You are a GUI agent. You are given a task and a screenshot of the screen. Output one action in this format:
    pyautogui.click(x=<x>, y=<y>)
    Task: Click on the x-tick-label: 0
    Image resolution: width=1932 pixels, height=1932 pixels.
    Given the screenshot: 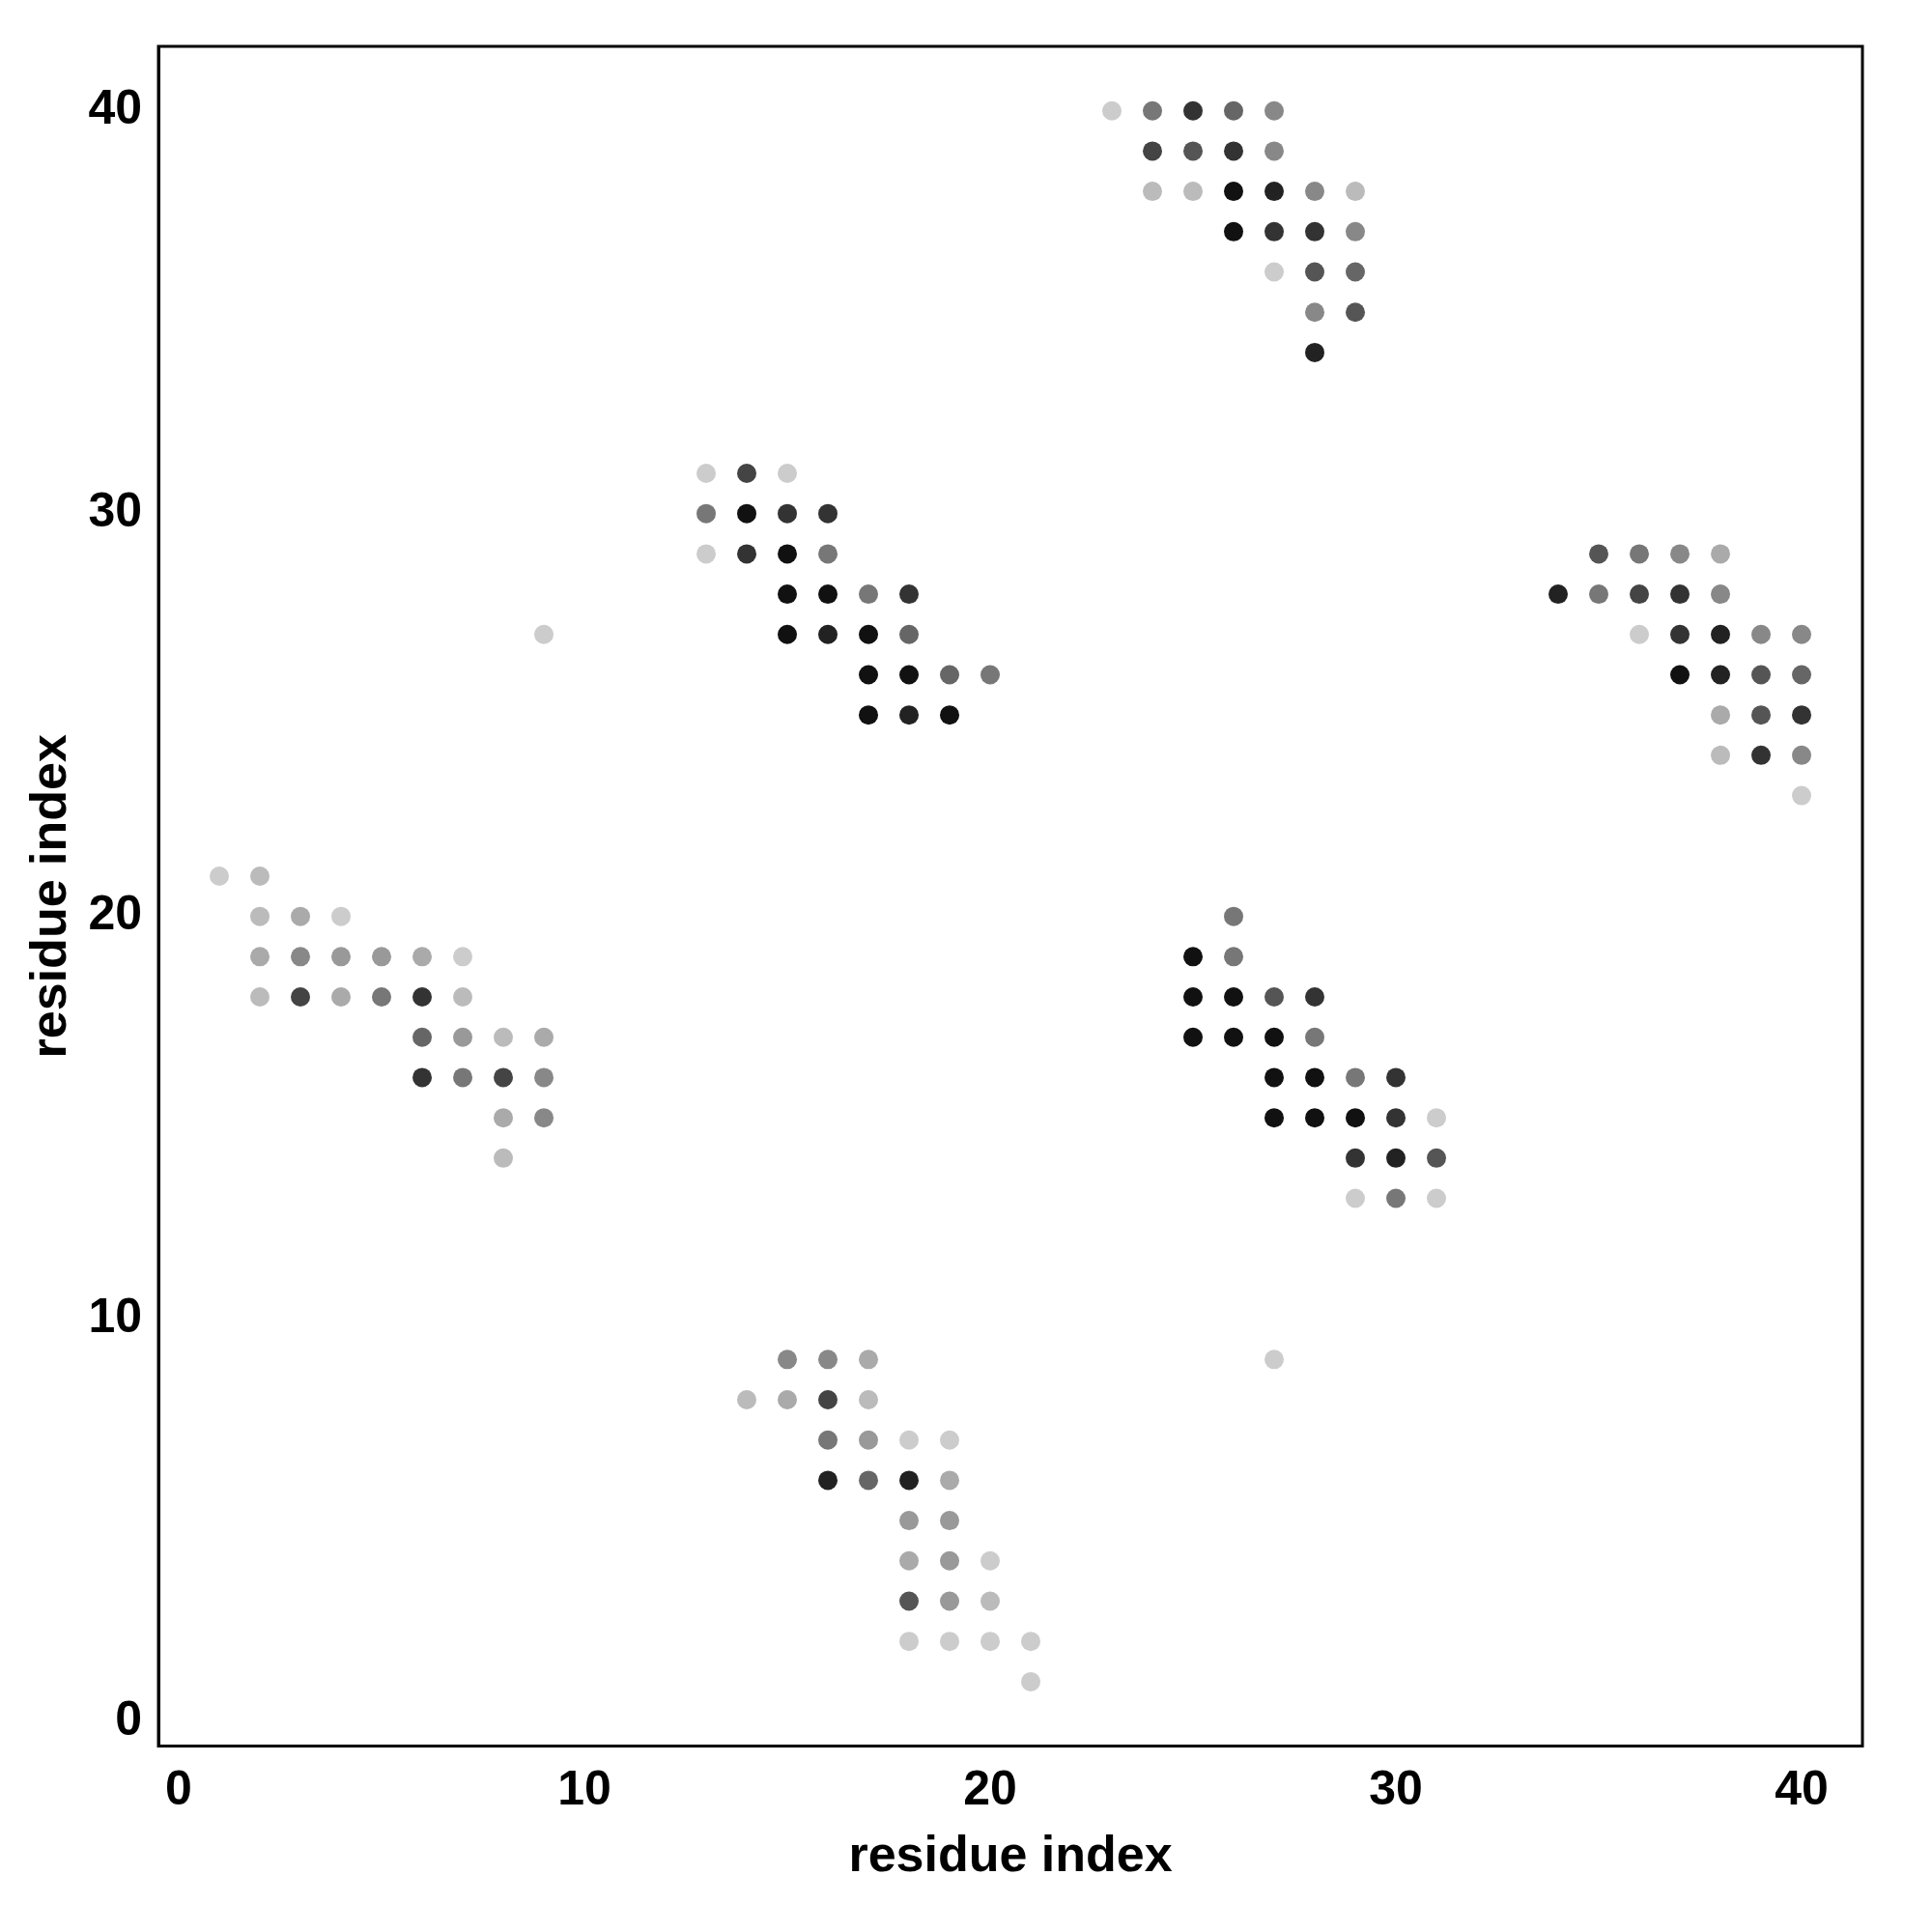 What is the action you would take?
    pyautogui.click(x=178, y=1788)
    